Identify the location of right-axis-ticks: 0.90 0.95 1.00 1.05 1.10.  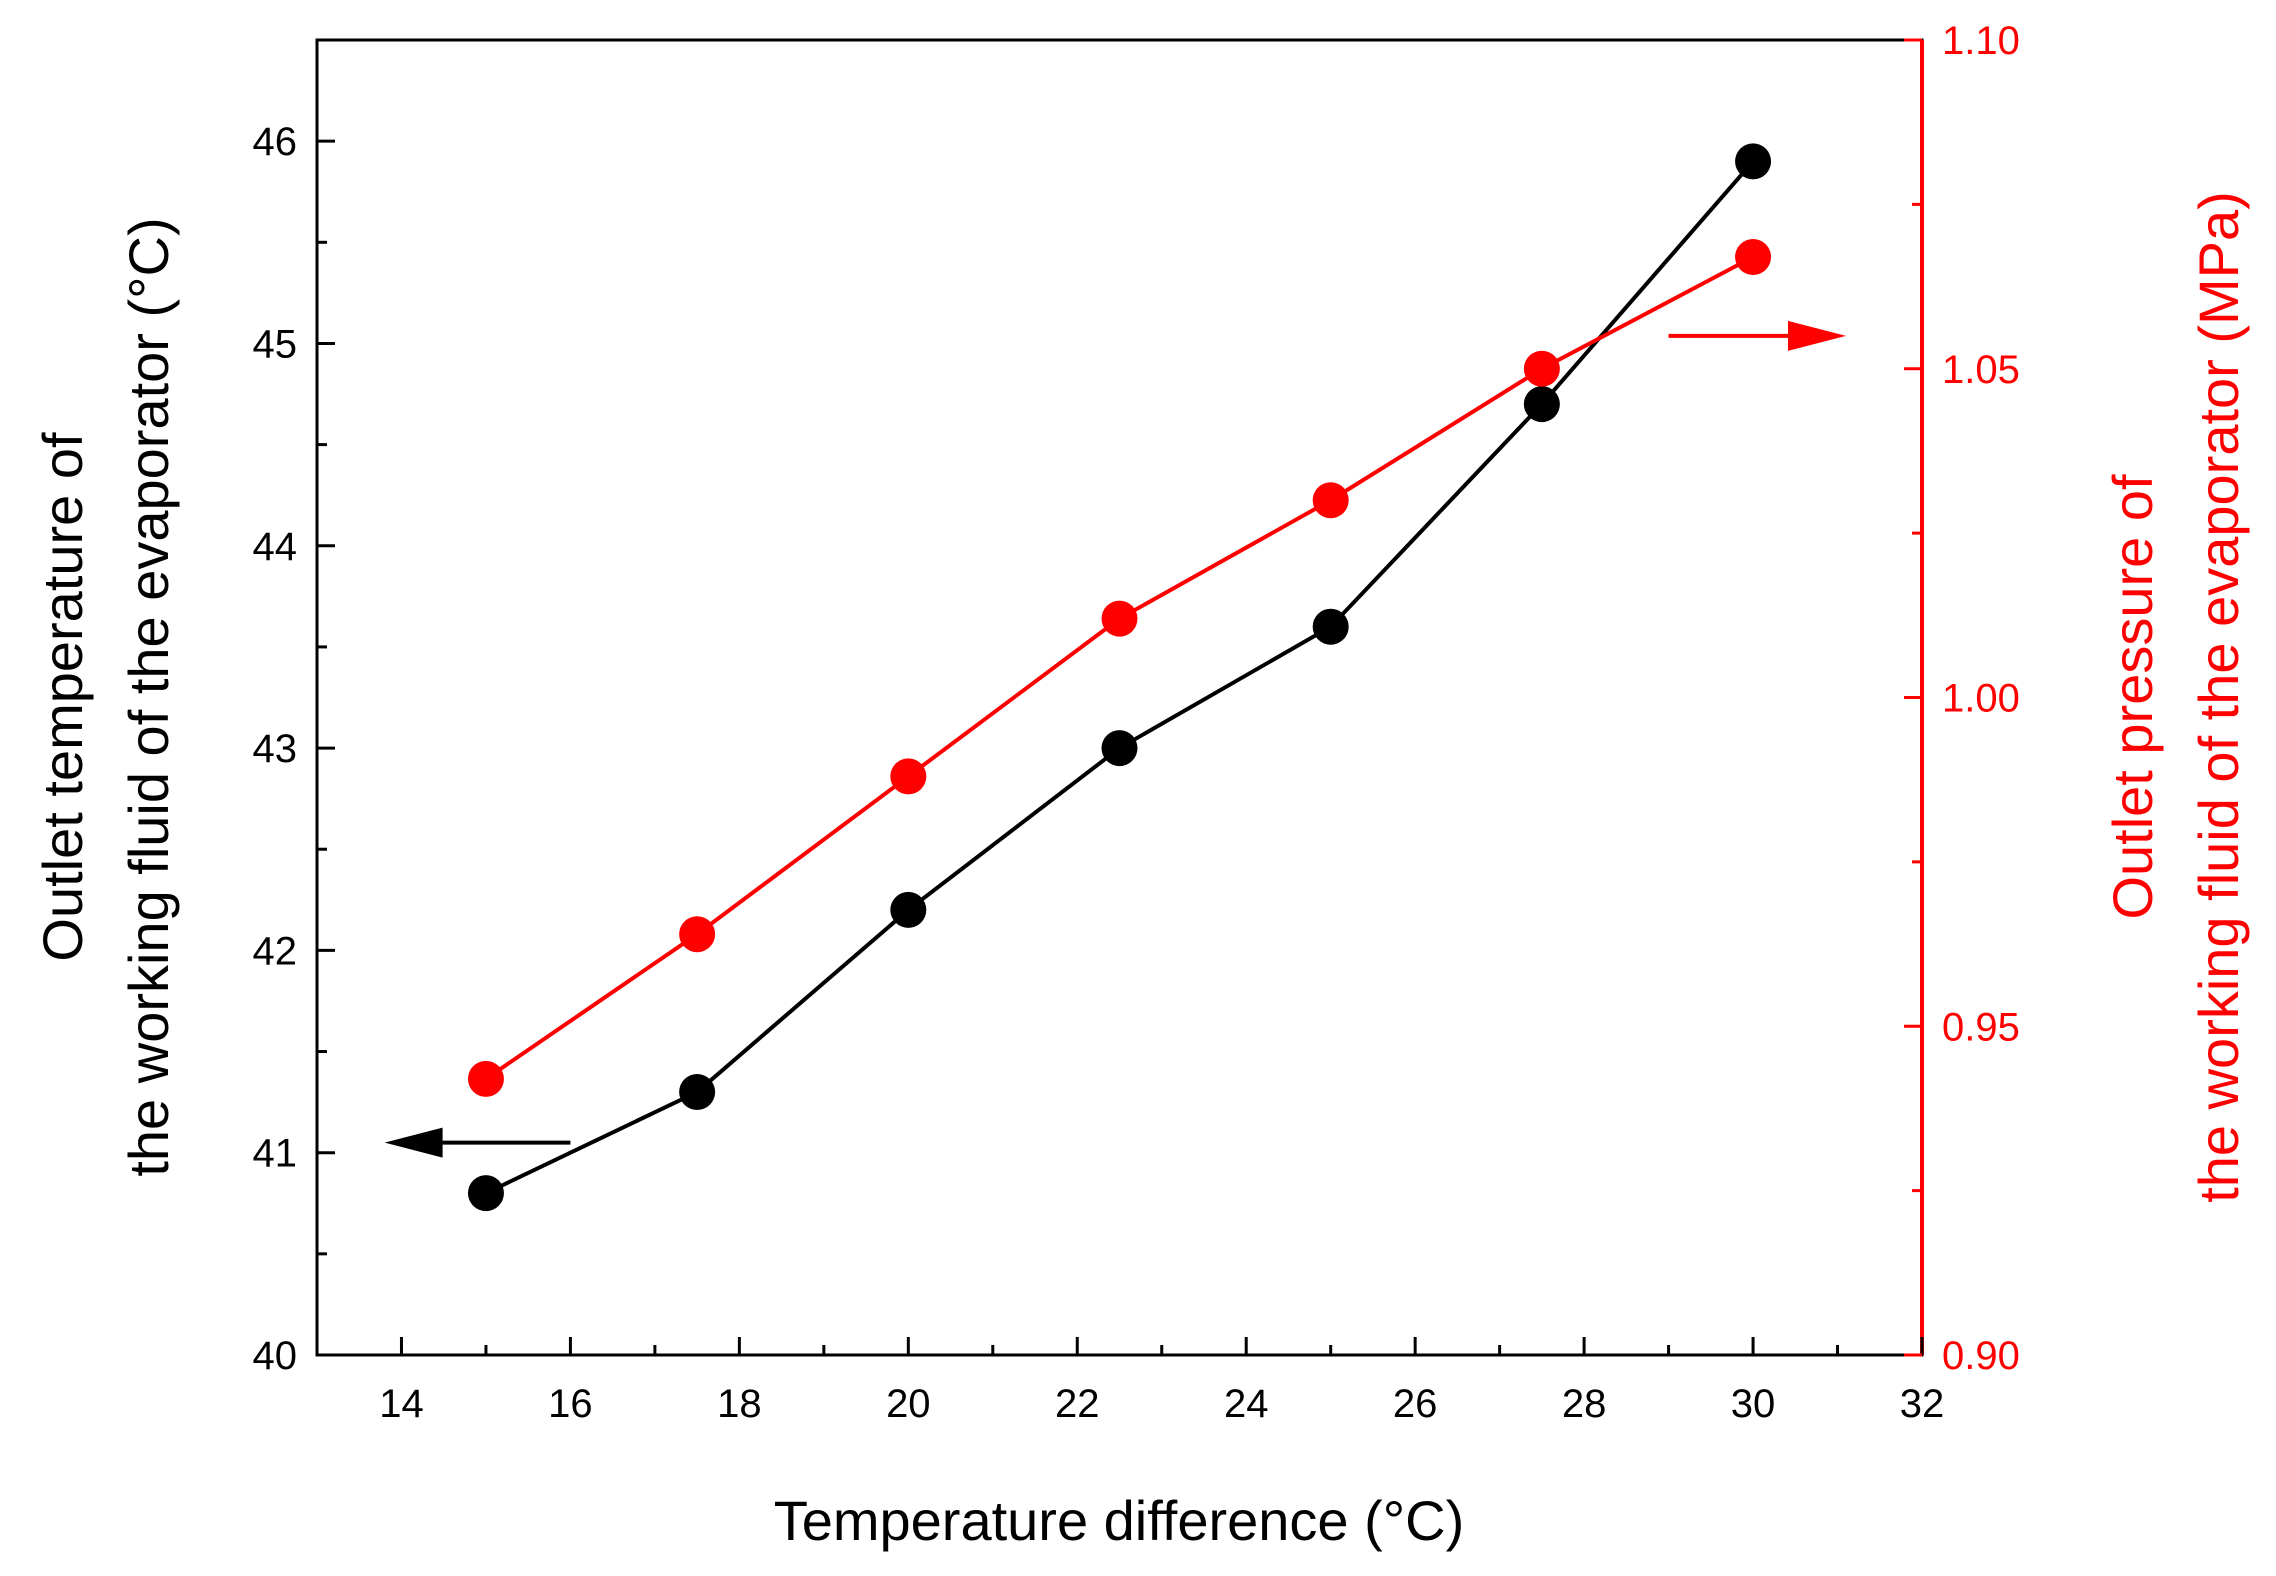
(1962, 698).